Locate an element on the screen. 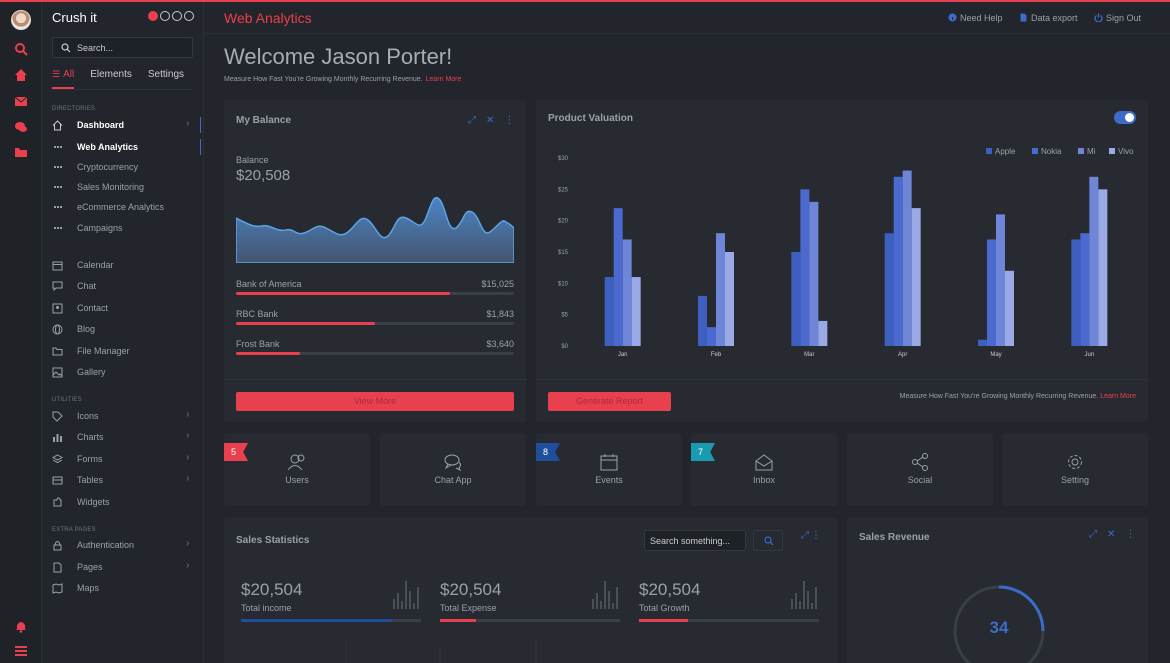 The image size is (1170, 663). sidebar-item-tables: Tables › is located at coordinates (127, 480).